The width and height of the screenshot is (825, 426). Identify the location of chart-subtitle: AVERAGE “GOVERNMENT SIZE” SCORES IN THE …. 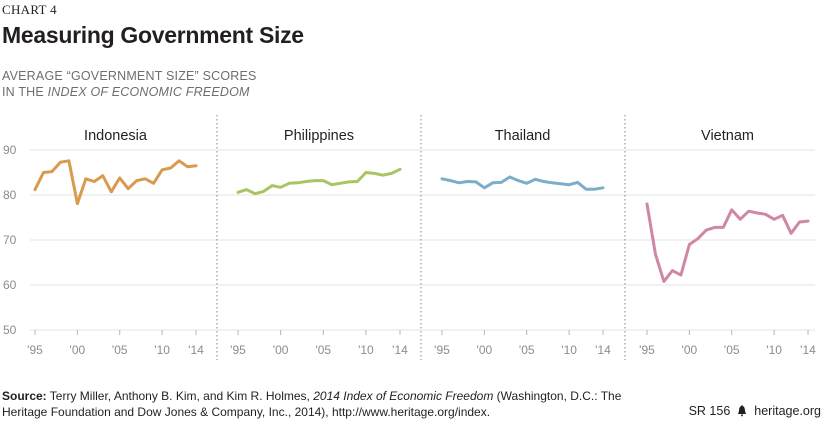
(129, 84).